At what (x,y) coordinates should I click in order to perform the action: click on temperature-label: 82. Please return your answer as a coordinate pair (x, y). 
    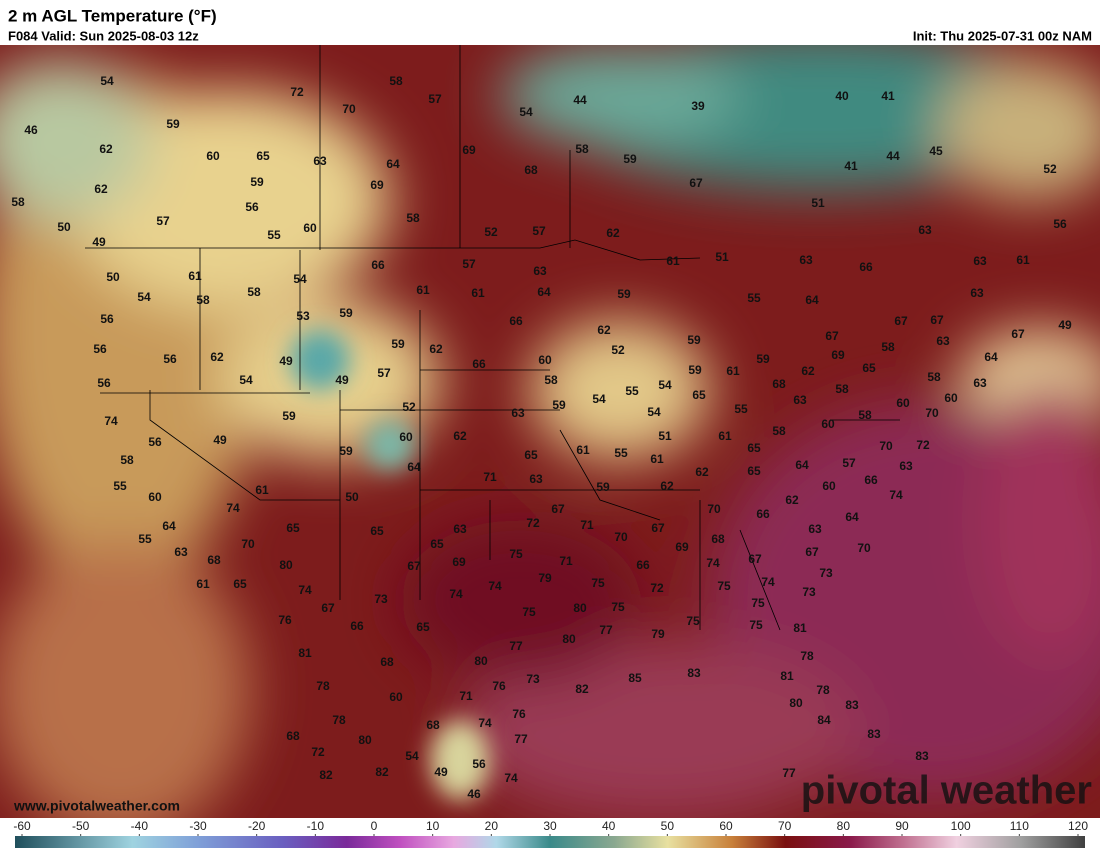
    Looking at the image, I should click on (326, 775).